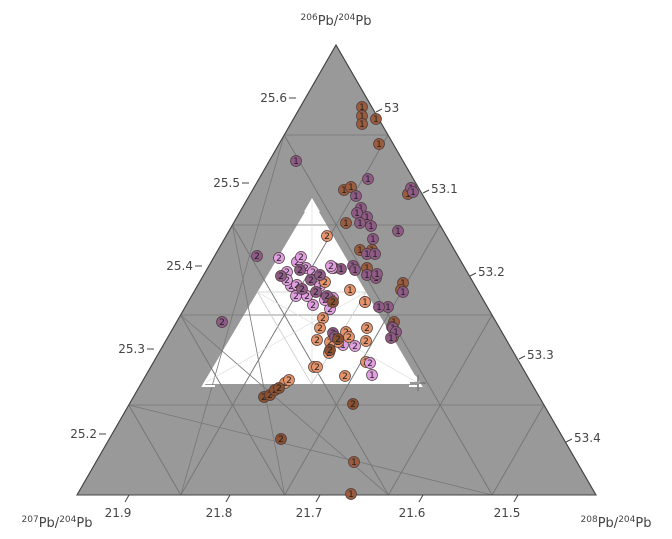  What do you see at coordinates (83, 434) in the screenshot?
I see `top-tick-label: 25.2` at bounding box center [83, 434].